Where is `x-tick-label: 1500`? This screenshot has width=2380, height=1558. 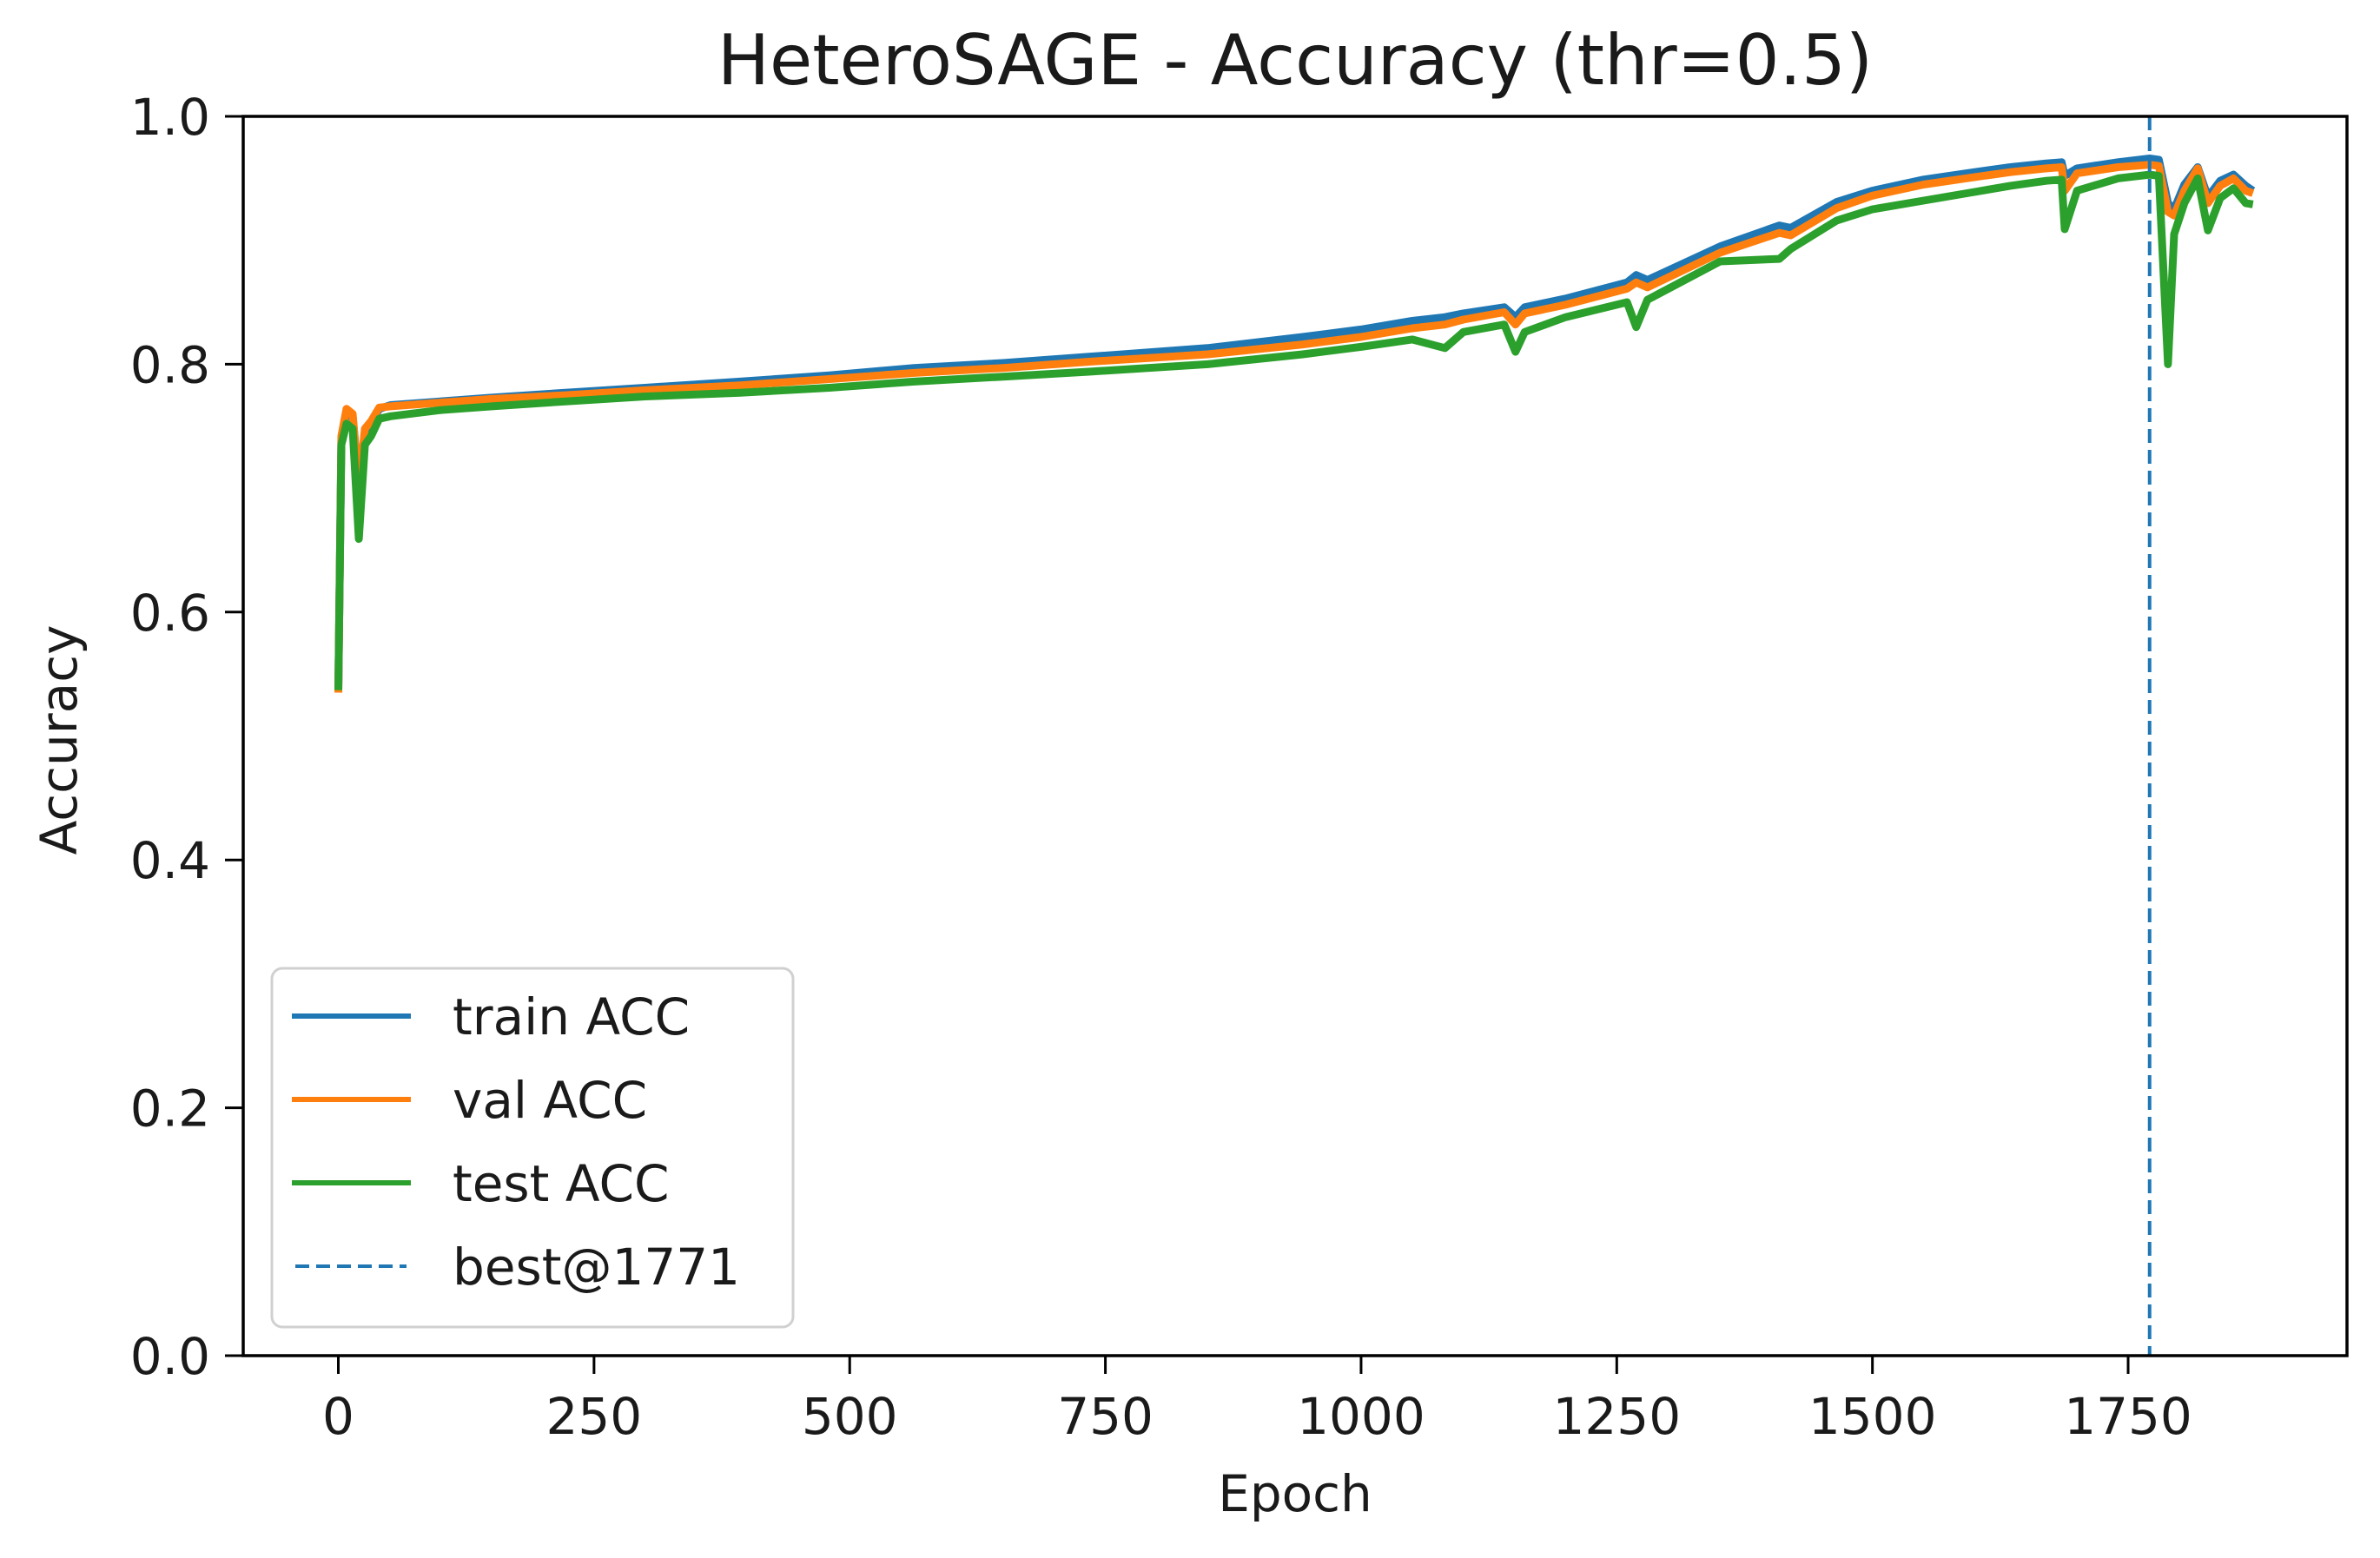 x-tick-label: 1500 is located at coordinates (1872, 1416).